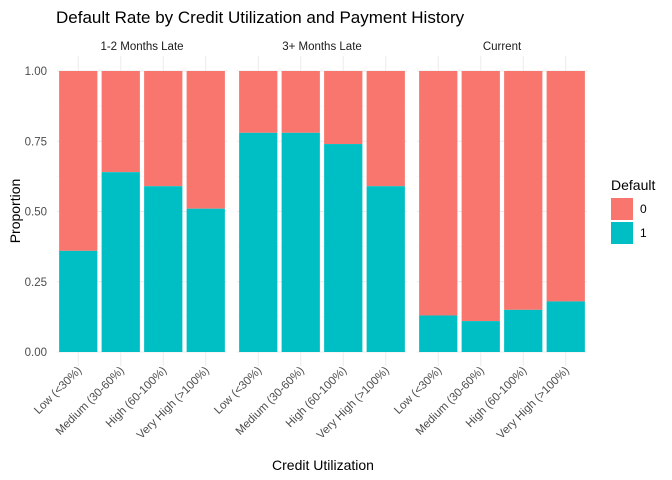 This screenshot has width=672, height=480. What do you see at coordinates (633, 185) in the screenshot?
I see `legend-title: Default` at bounding box center [633, 185].